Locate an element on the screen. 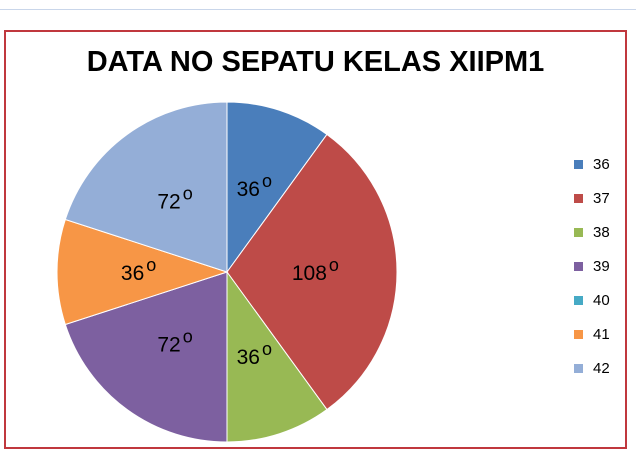 This screenshot has height=457, width=636. legend-item-41: 41 is located at coordinates (601, 334).